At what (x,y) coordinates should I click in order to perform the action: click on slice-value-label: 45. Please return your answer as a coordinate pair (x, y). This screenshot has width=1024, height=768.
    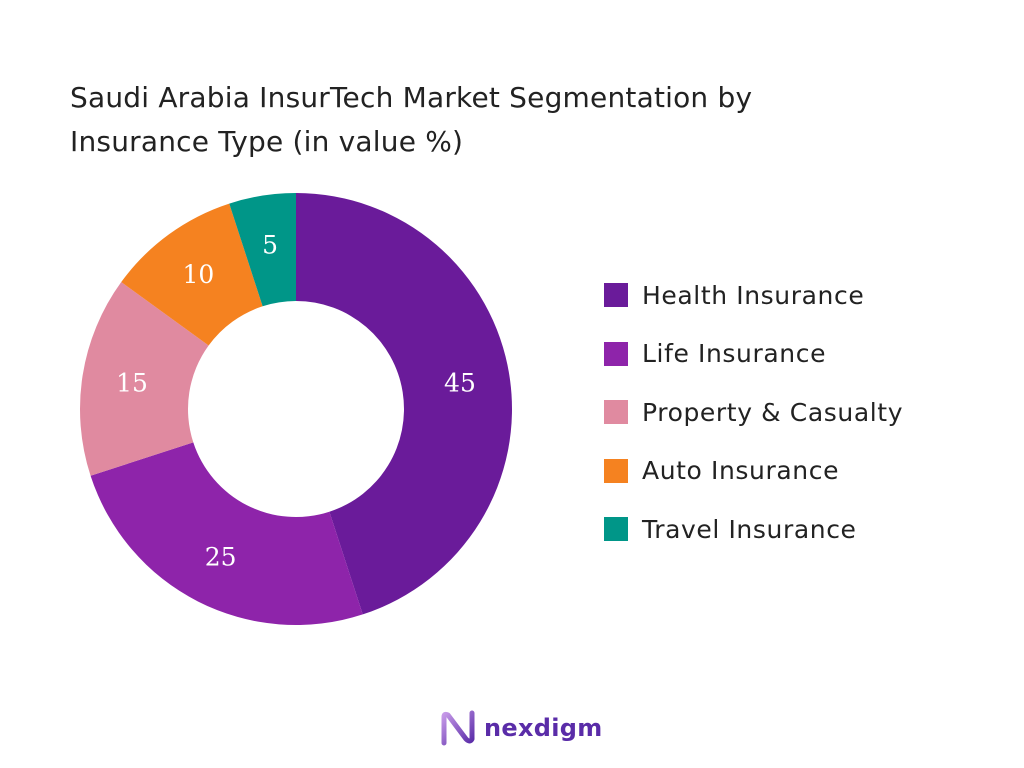
    Looking at the image, I should click on (460, 383).